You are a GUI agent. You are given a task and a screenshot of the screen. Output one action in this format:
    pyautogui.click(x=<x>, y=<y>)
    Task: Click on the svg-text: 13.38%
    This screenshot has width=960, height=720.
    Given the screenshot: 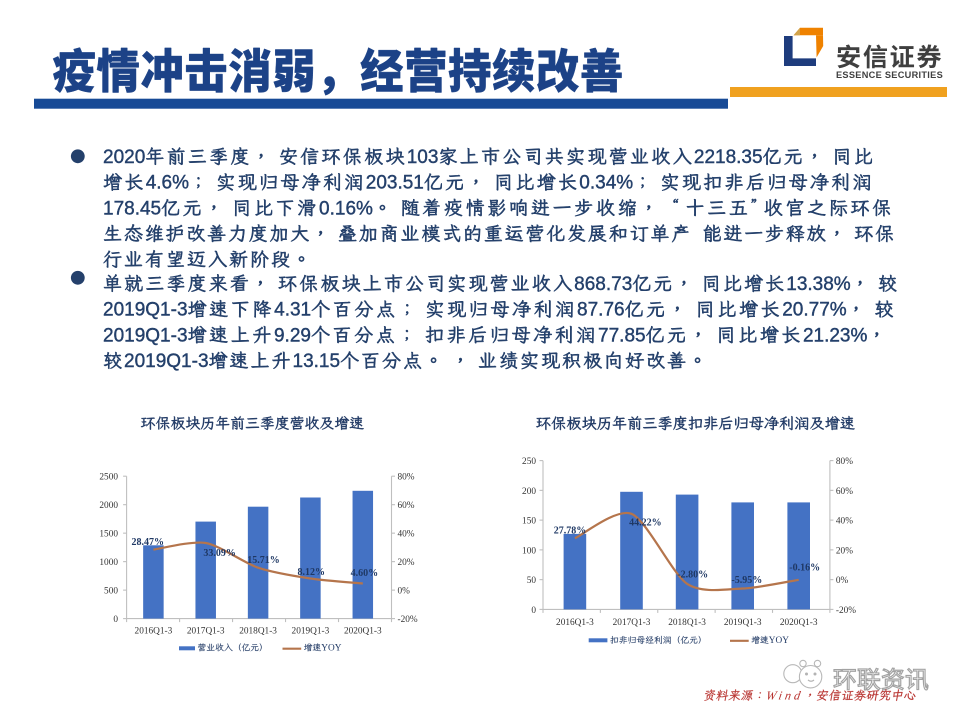 What is the action you would take?
    pyautogui.click(x=818, y=284)
    